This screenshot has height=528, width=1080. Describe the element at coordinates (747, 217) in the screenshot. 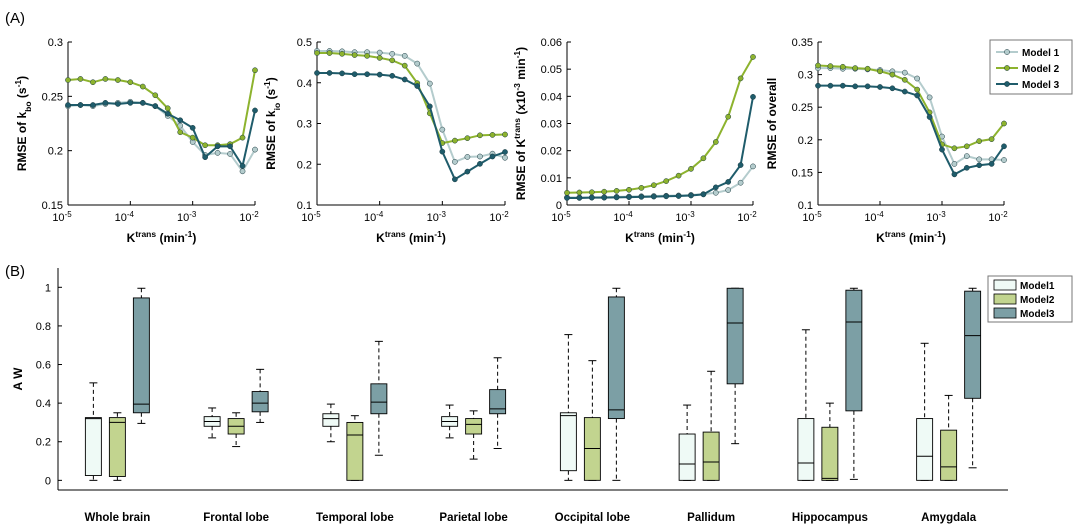

I see `x-tick-label: 10⁻²` at that location.